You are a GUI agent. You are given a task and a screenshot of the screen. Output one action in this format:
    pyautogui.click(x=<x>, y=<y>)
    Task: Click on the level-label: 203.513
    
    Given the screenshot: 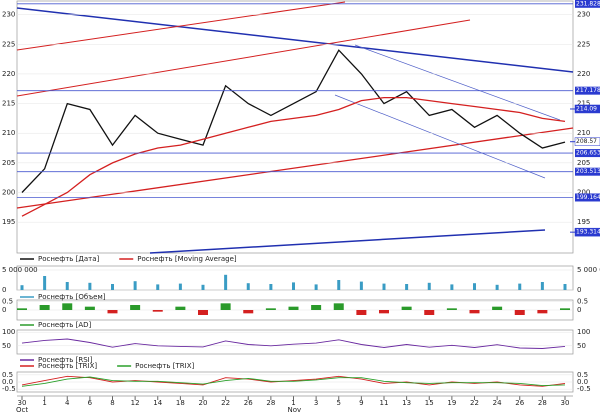 What is the action you would take?
    pyautogui.click(x=588, y=171)
    